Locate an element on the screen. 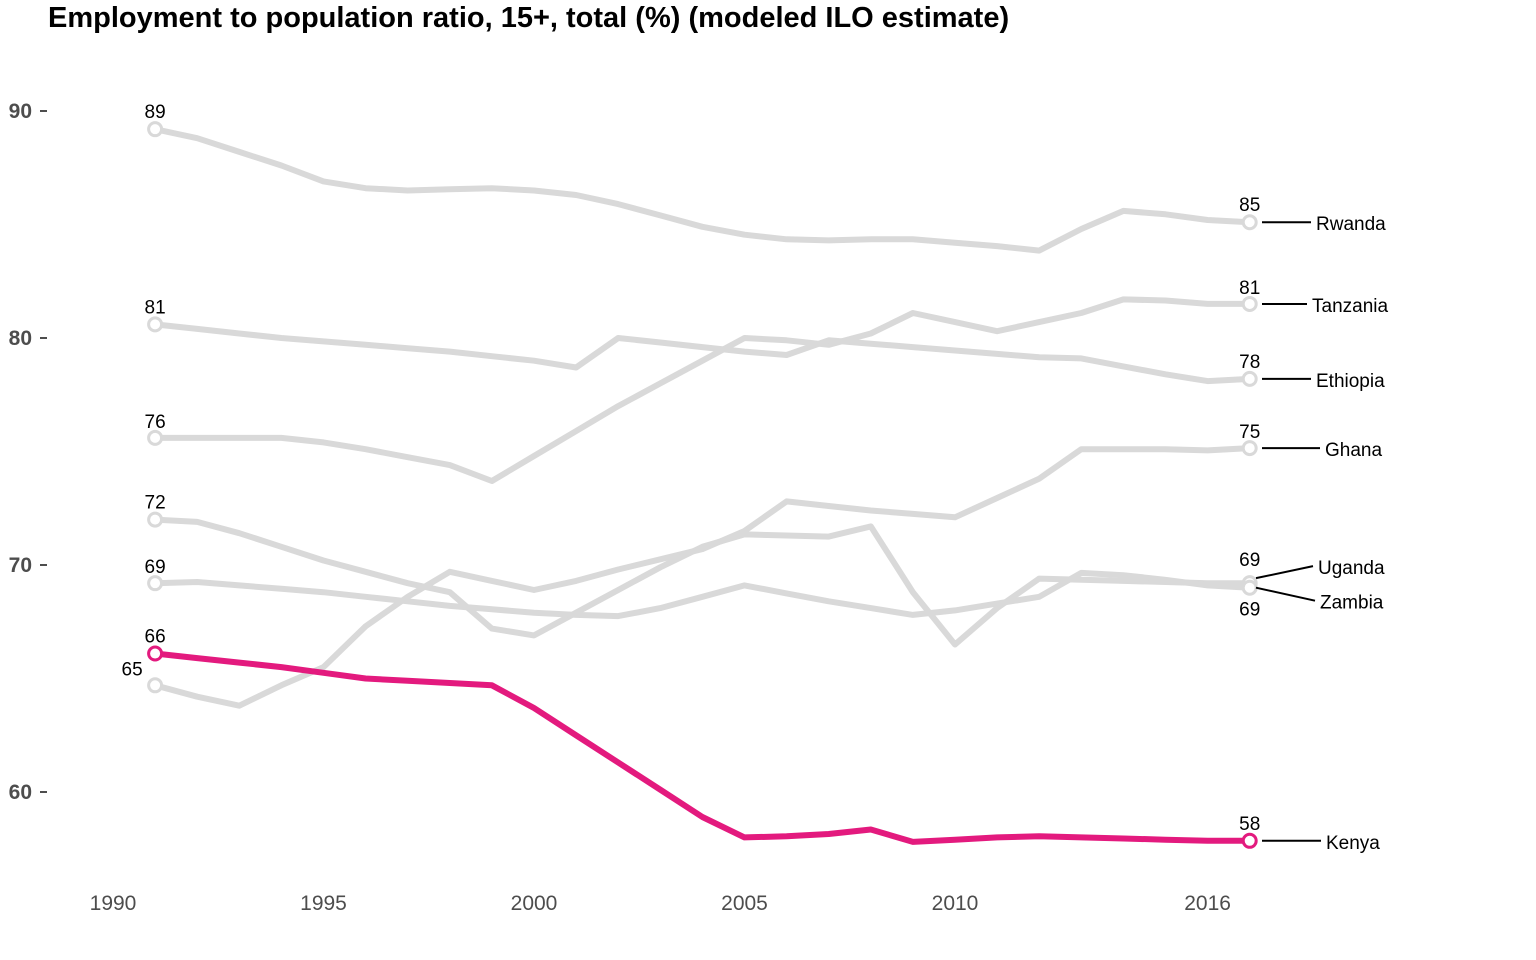  start-value-label-ghana: 65 is located at coordinates (132, 669).